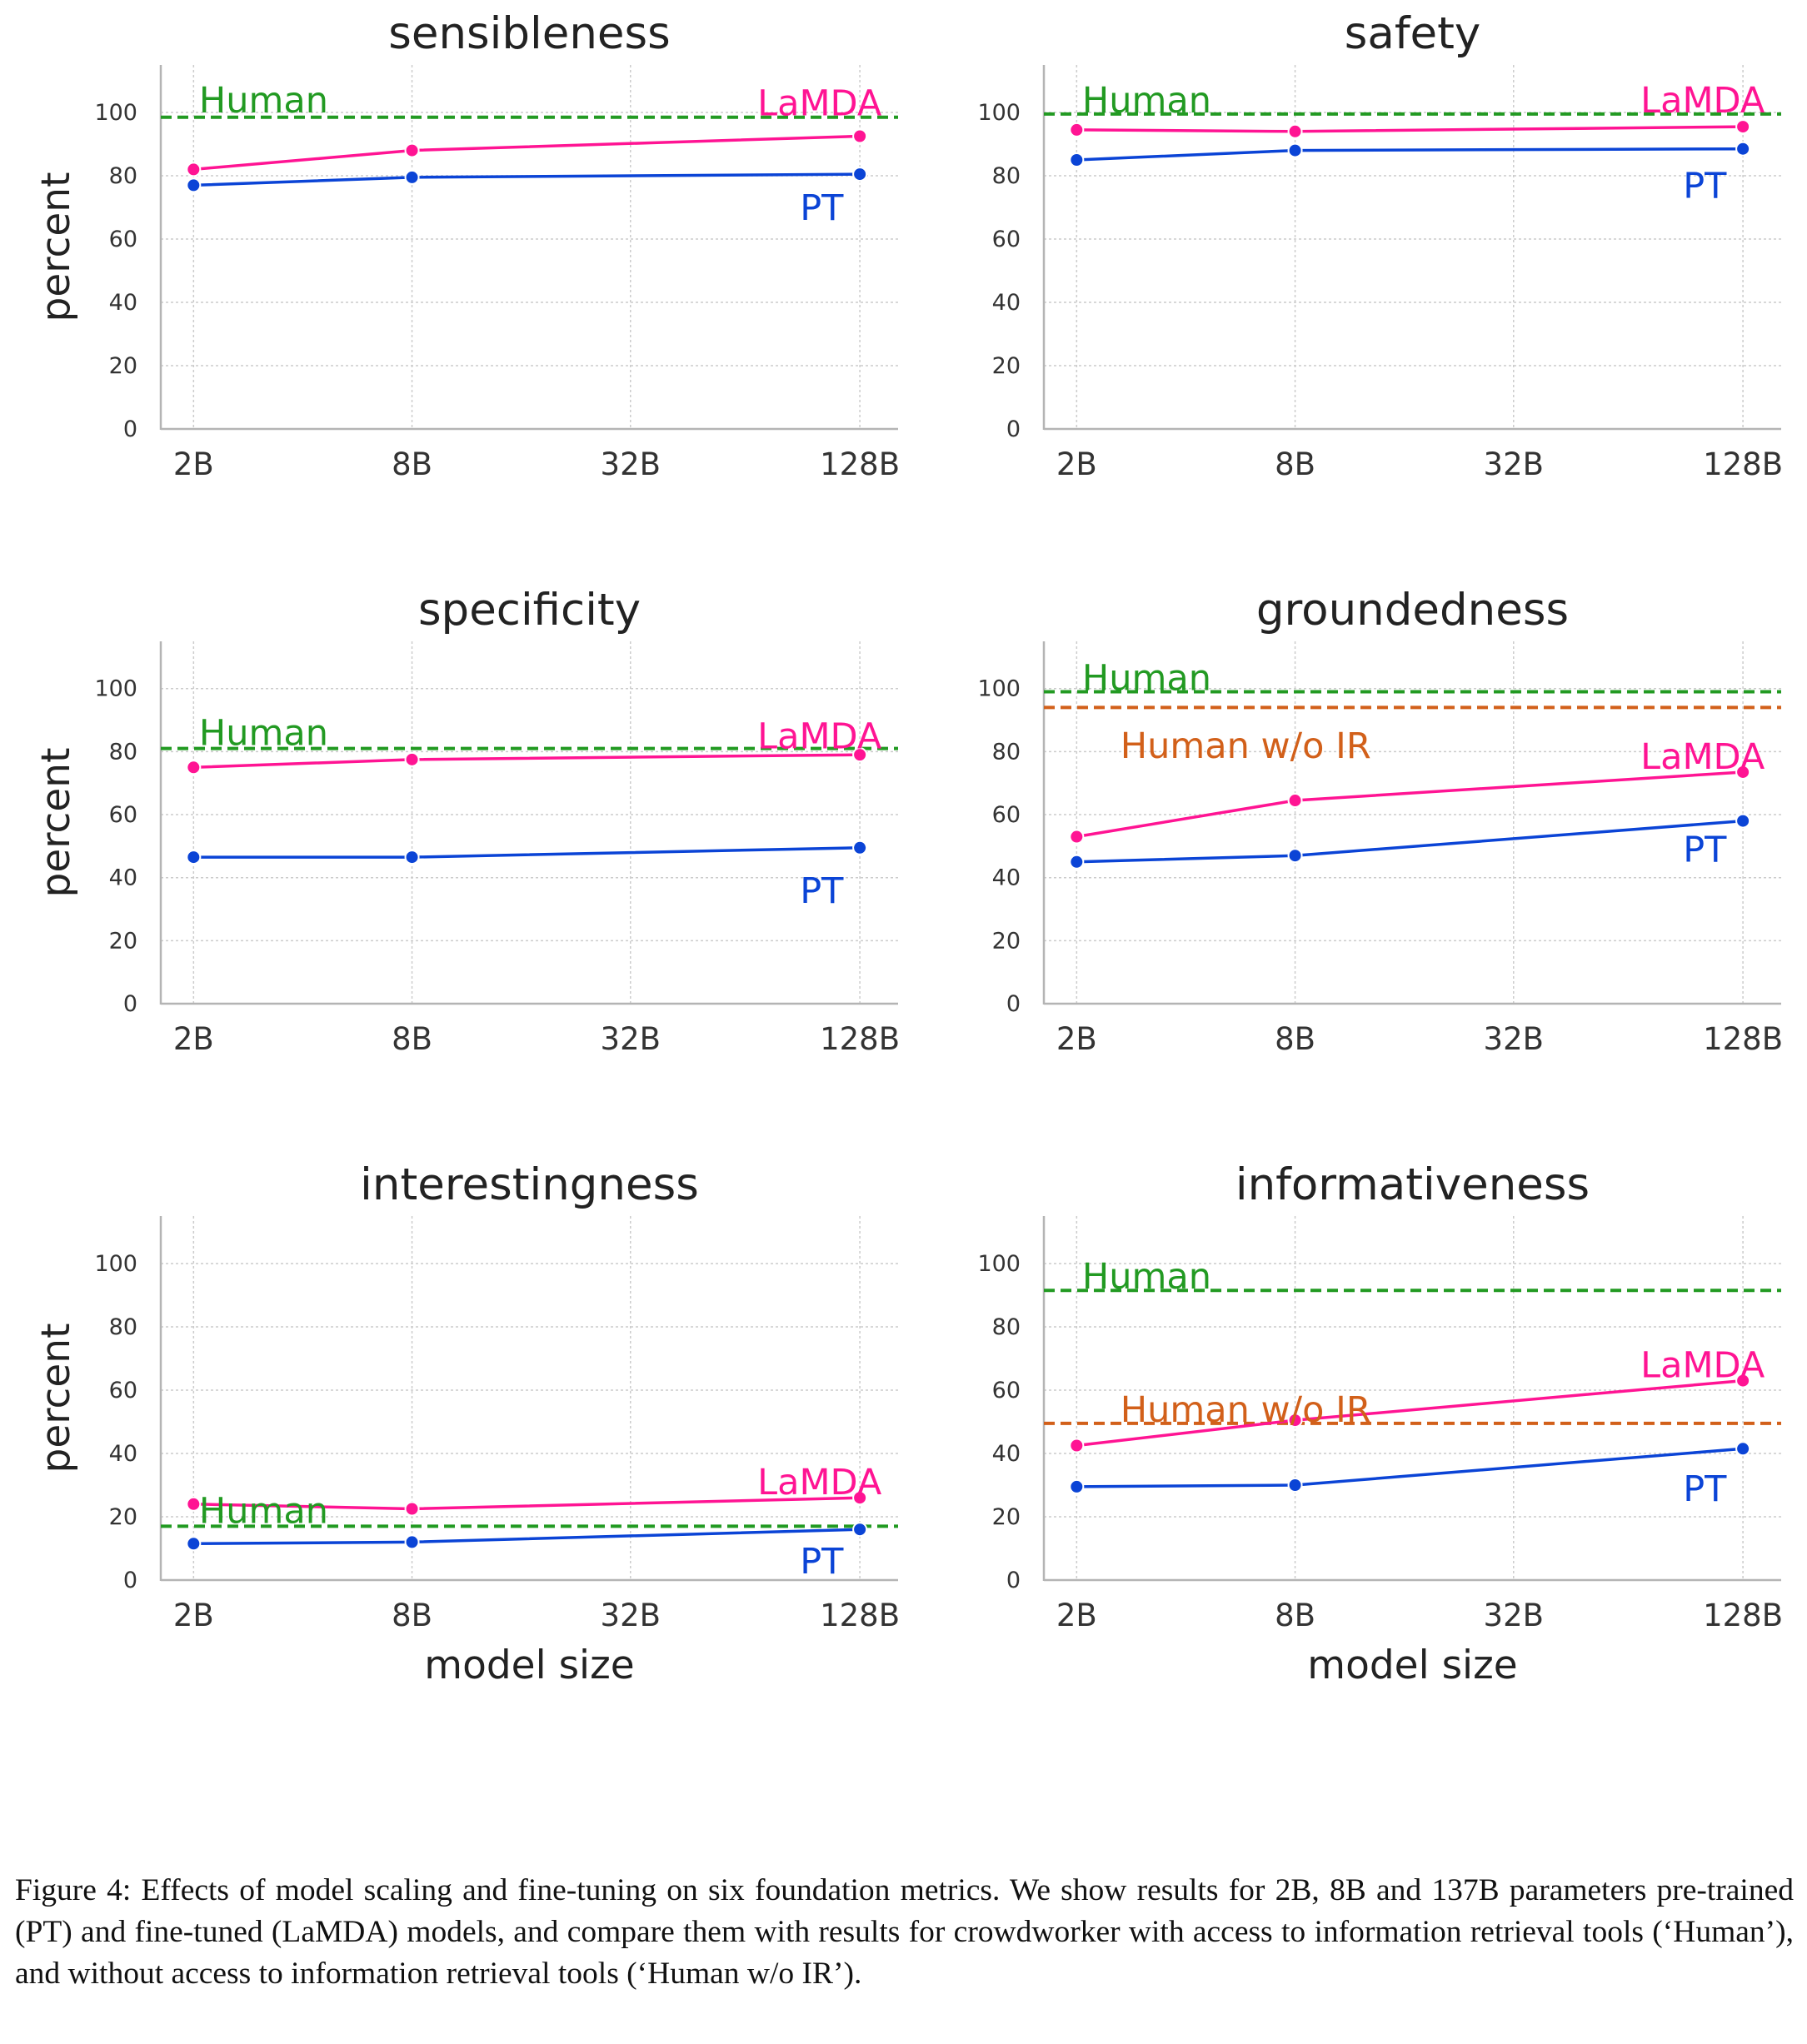 This screenshot has width=1807, height=2044. What do you see at coordinates (1412, 1665) in the screenshot?
I see `x-axis-label: model size` at bounding box center [1412, 1665].